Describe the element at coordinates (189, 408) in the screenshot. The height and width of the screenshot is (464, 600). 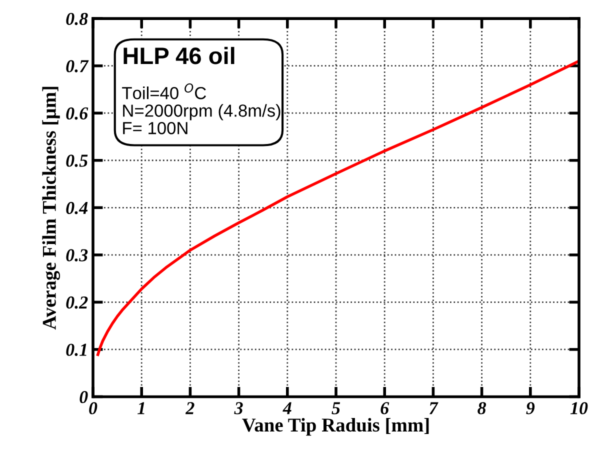
I see `x-tick-label: 2` at that location.